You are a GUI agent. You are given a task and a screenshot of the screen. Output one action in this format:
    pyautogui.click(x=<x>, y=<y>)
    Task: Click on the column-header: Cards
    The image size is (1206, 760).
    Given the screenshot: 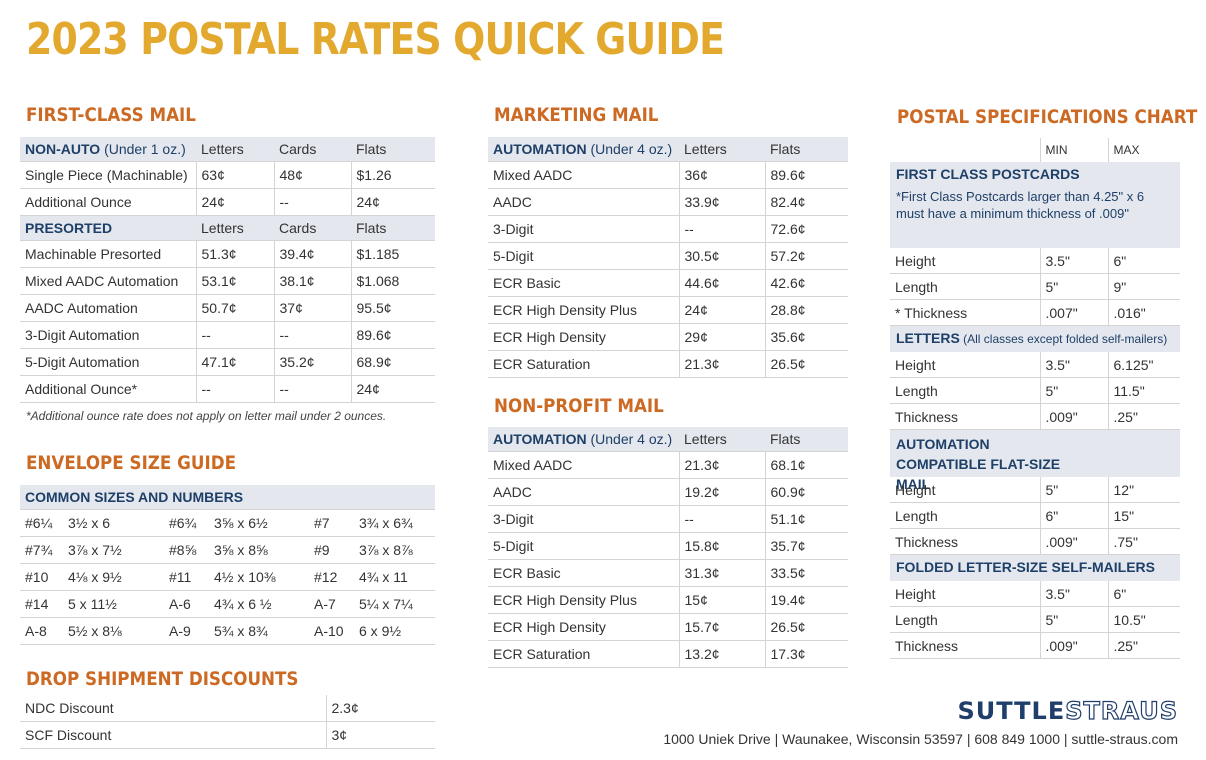 What is the action you would take?
    pyautogui.click(x=312, y=228)
    